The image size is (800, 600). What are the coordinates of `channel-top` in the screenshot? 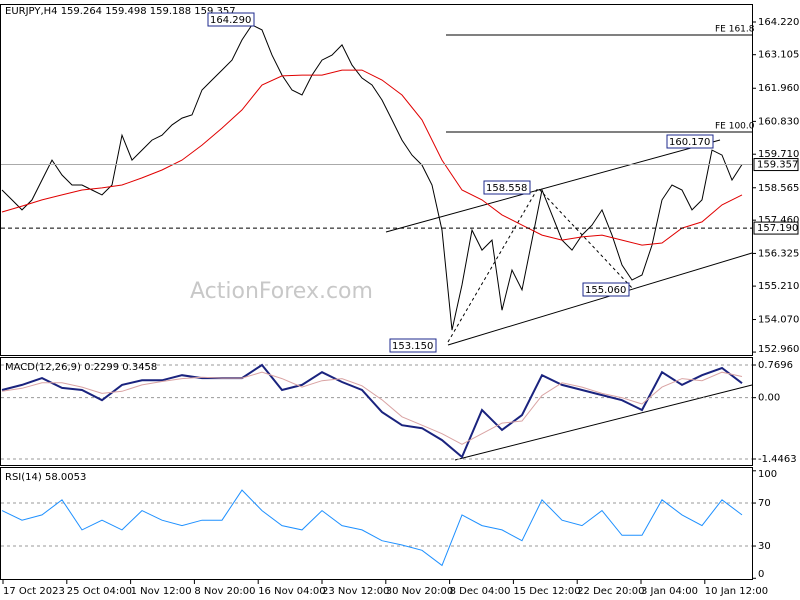 It's located at (553, 186).